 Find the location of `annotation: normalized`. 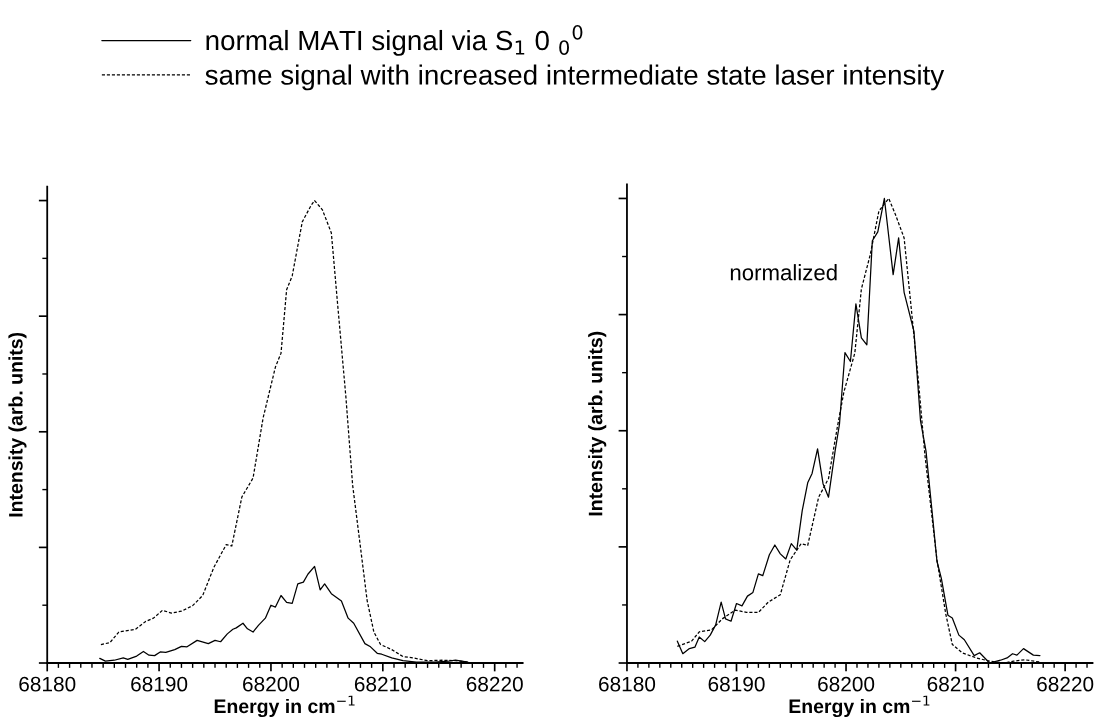

annotation: normalized is located at coordinates (783, 272).